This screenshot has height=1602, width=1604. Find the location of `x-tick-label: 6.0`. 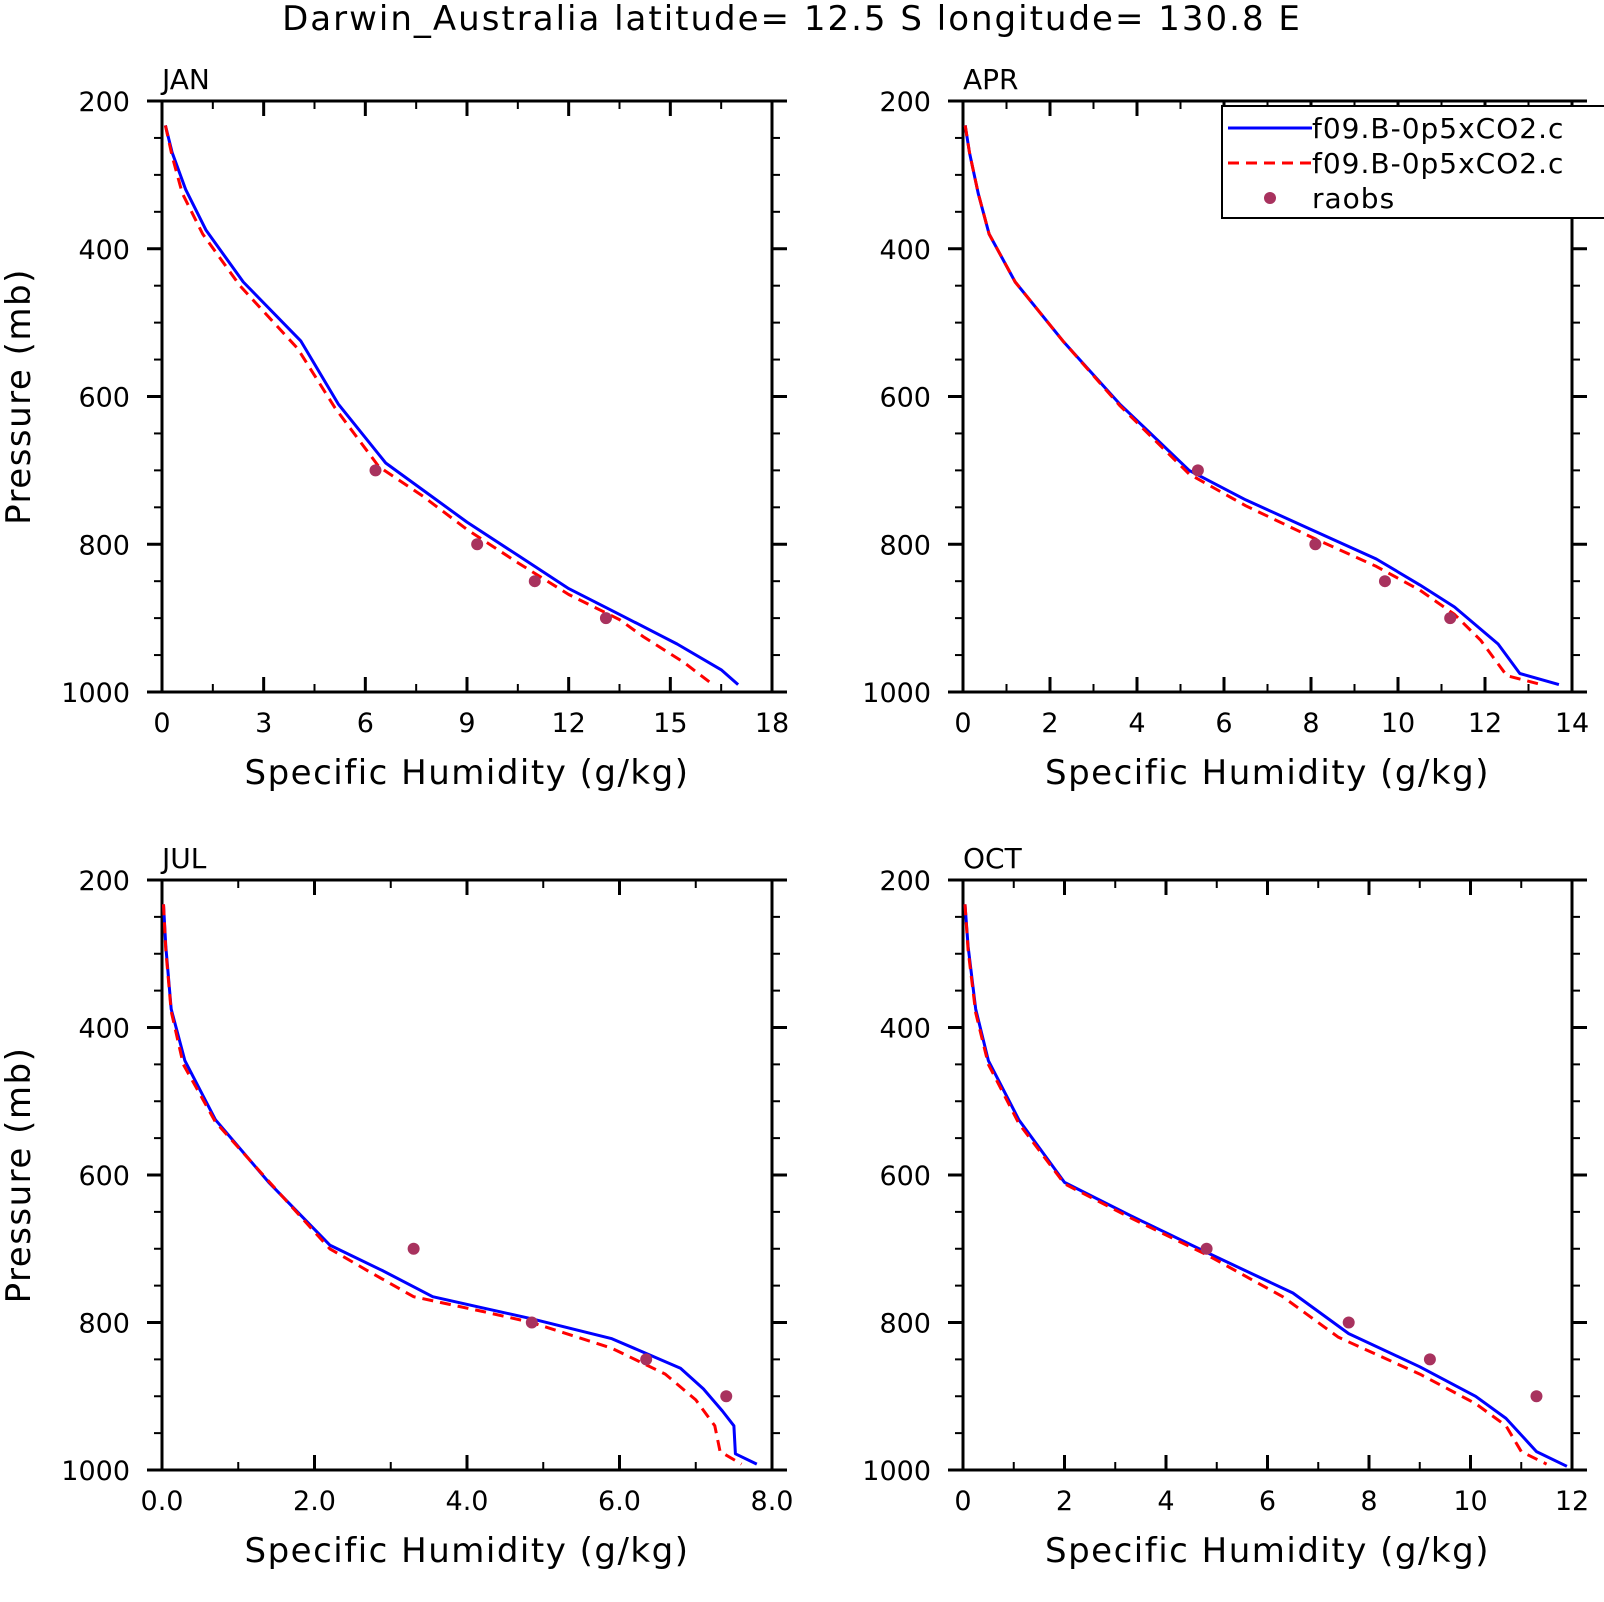

x-tick-label: 6.0 is located at coordinates (619, 1501).